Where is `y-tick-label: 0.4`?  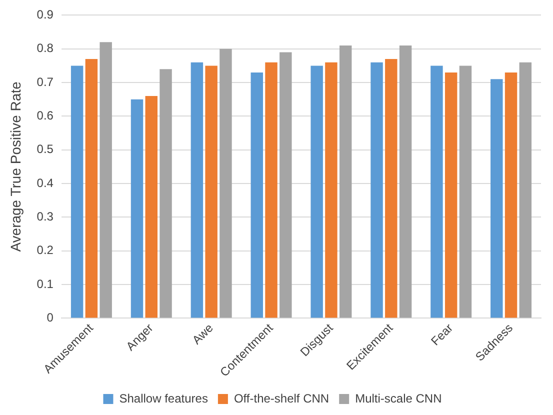 y-tick-label: 0.4 is located at coordinates (45, 183).